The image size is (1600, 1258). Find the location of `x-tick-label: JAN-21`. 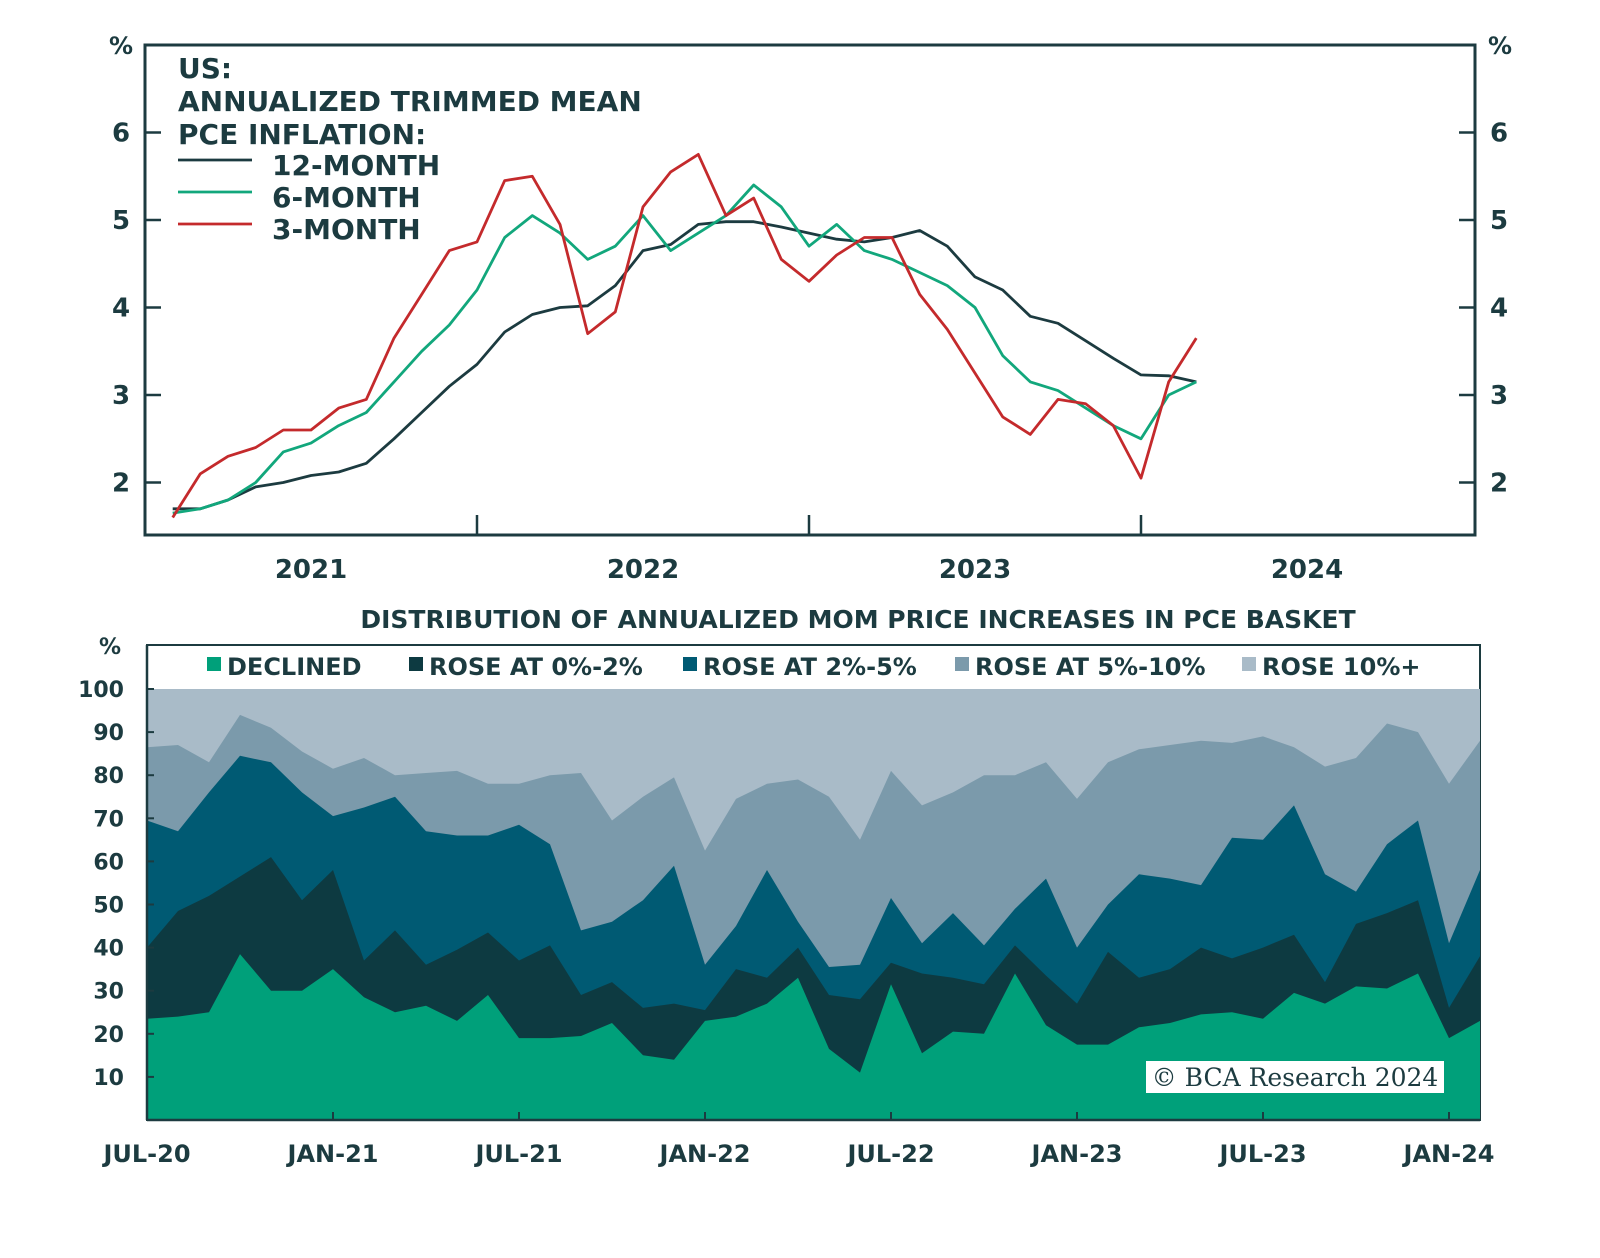

x-tick-label: JAN-21 is located at coordinates (332, 1154).